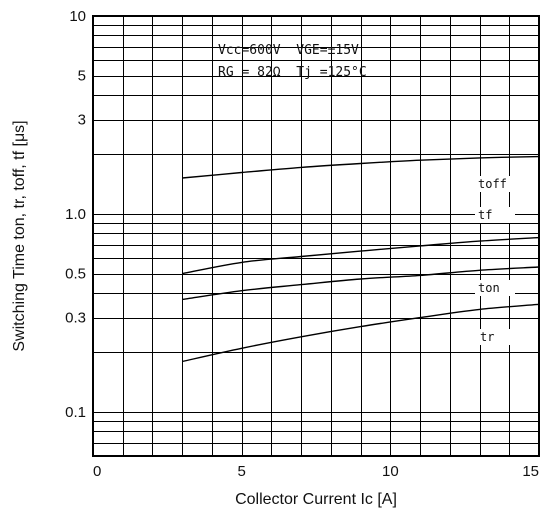  I want to click on test-conditions: Vcc=600V VGE=±15V RG = 82Ω Tj =125°C, so click(292, 61).